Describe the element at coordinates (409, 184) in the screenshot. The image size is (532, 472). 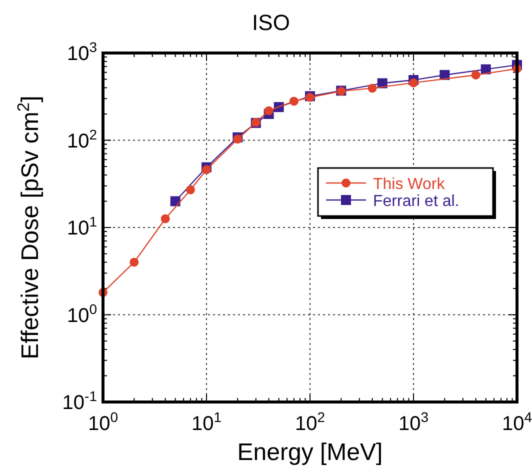
I see `legend-label: This Work` at that location.